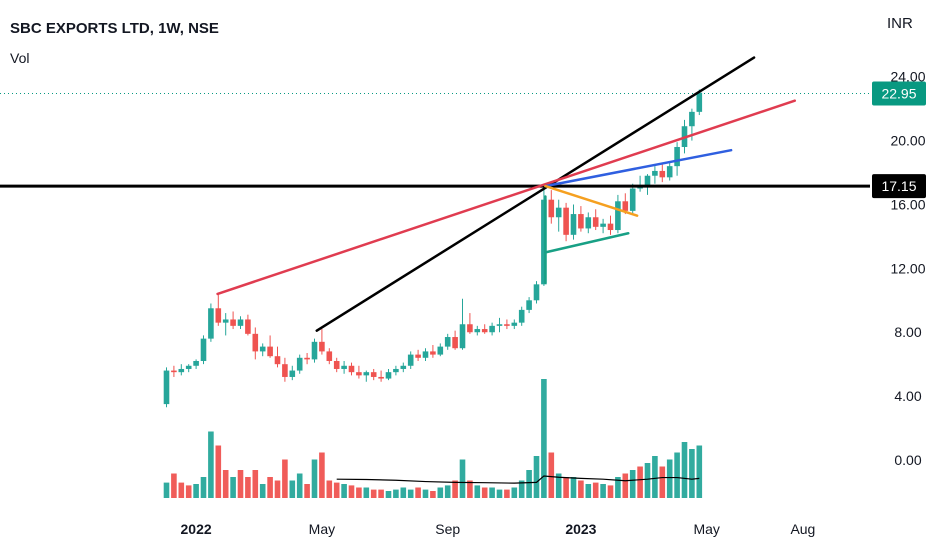 Image resolution: width=932 pixels, height=555 pixels. I want to click on volume-indicator-label: Vol, so click(20, 58).